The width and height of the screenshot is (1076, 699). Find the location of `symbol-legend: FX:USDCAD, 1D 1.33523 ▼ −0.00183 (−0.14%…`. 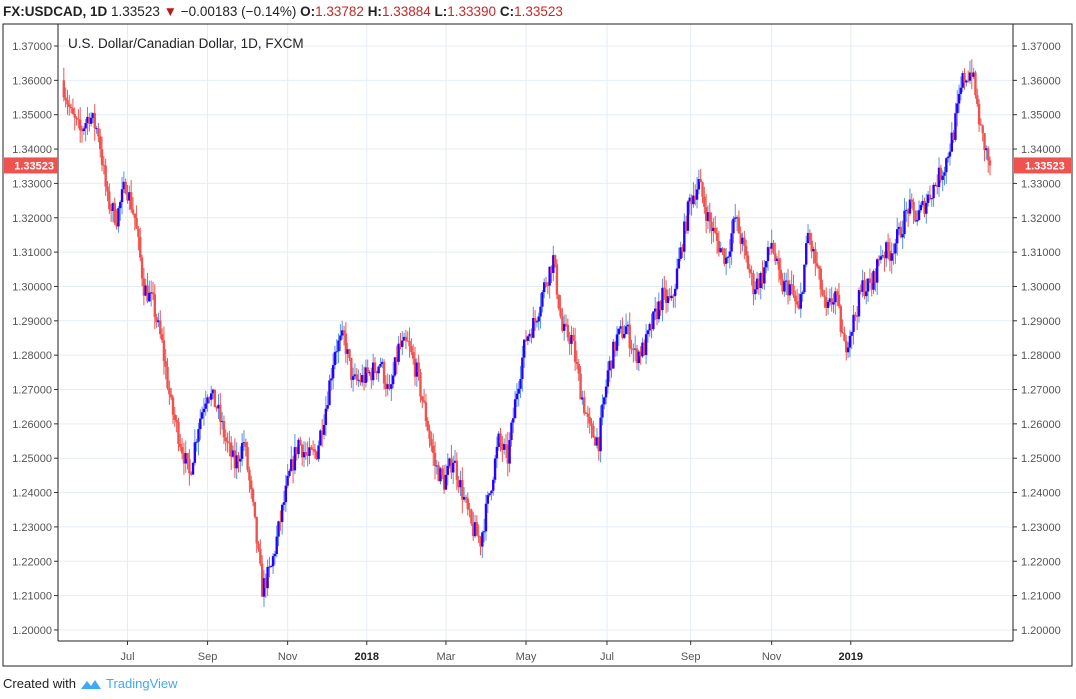

symbol-legend: FX:USDCAD, 1D 1.33523 ▼ −0.00183 (−0.14%… is located at coordinates (283, 11).